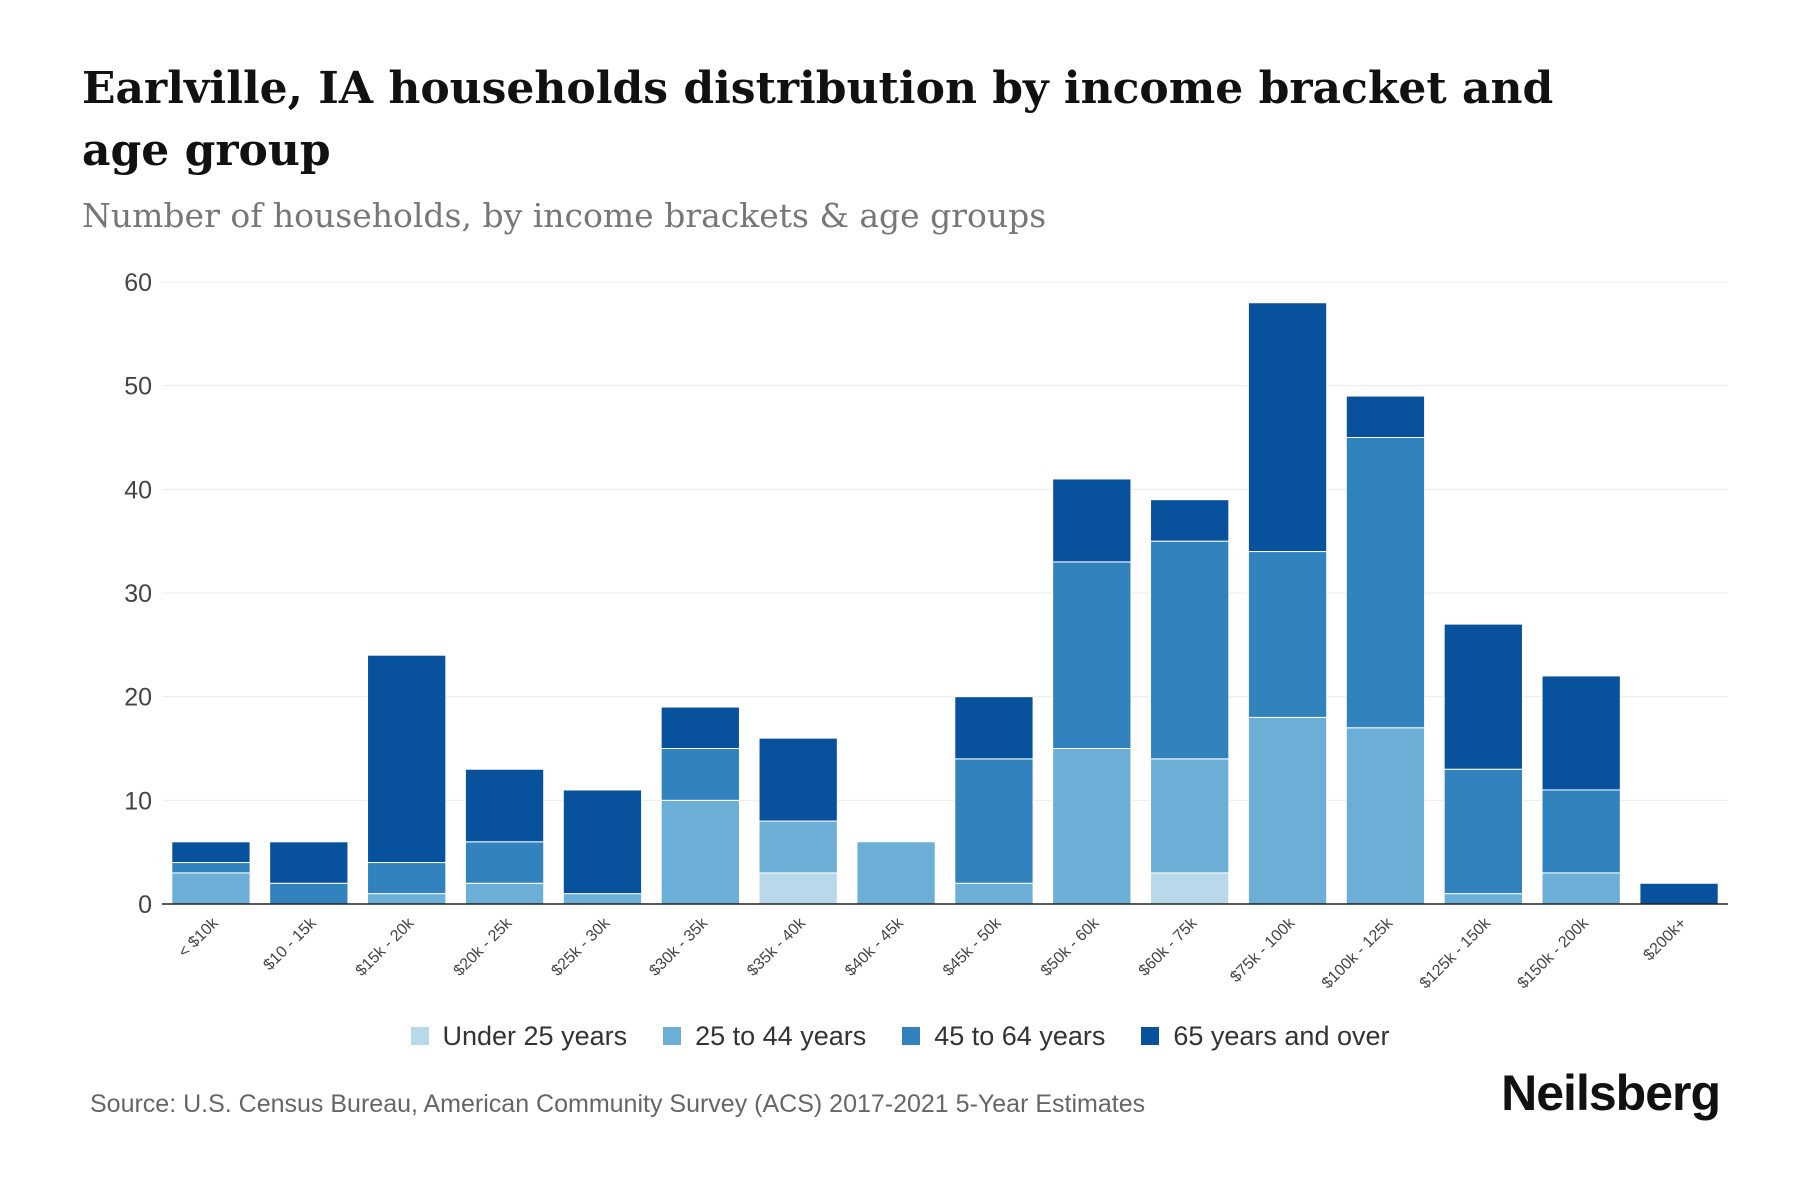 The height and width of the screenshot is (1200, 1800). Describe the element at coordinates (1611, 1093) in the screenshot. I see `brand-logo: Neilsberg` at that location.